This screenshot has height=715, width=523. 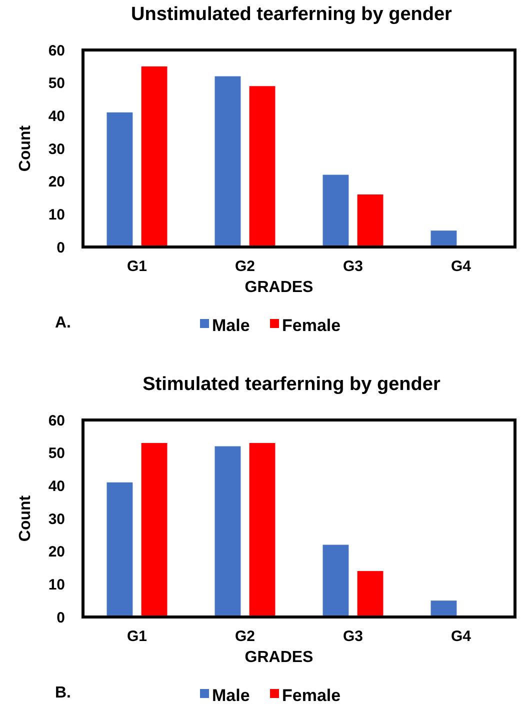 What do you see at coordinates (292, 14) in the screenshot?
I see `chart-title: Unstimulated tearferning by gender` at bounding box center [292, 14].